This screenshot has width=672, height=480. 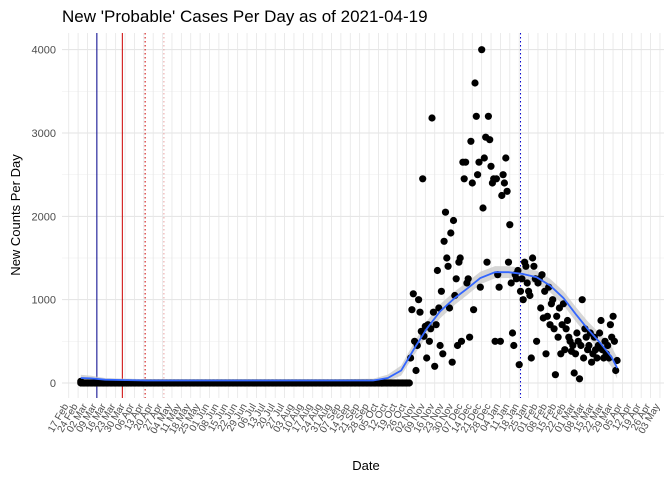 I want to click on y-tick-label: 4000, so click(x=44, y=51).